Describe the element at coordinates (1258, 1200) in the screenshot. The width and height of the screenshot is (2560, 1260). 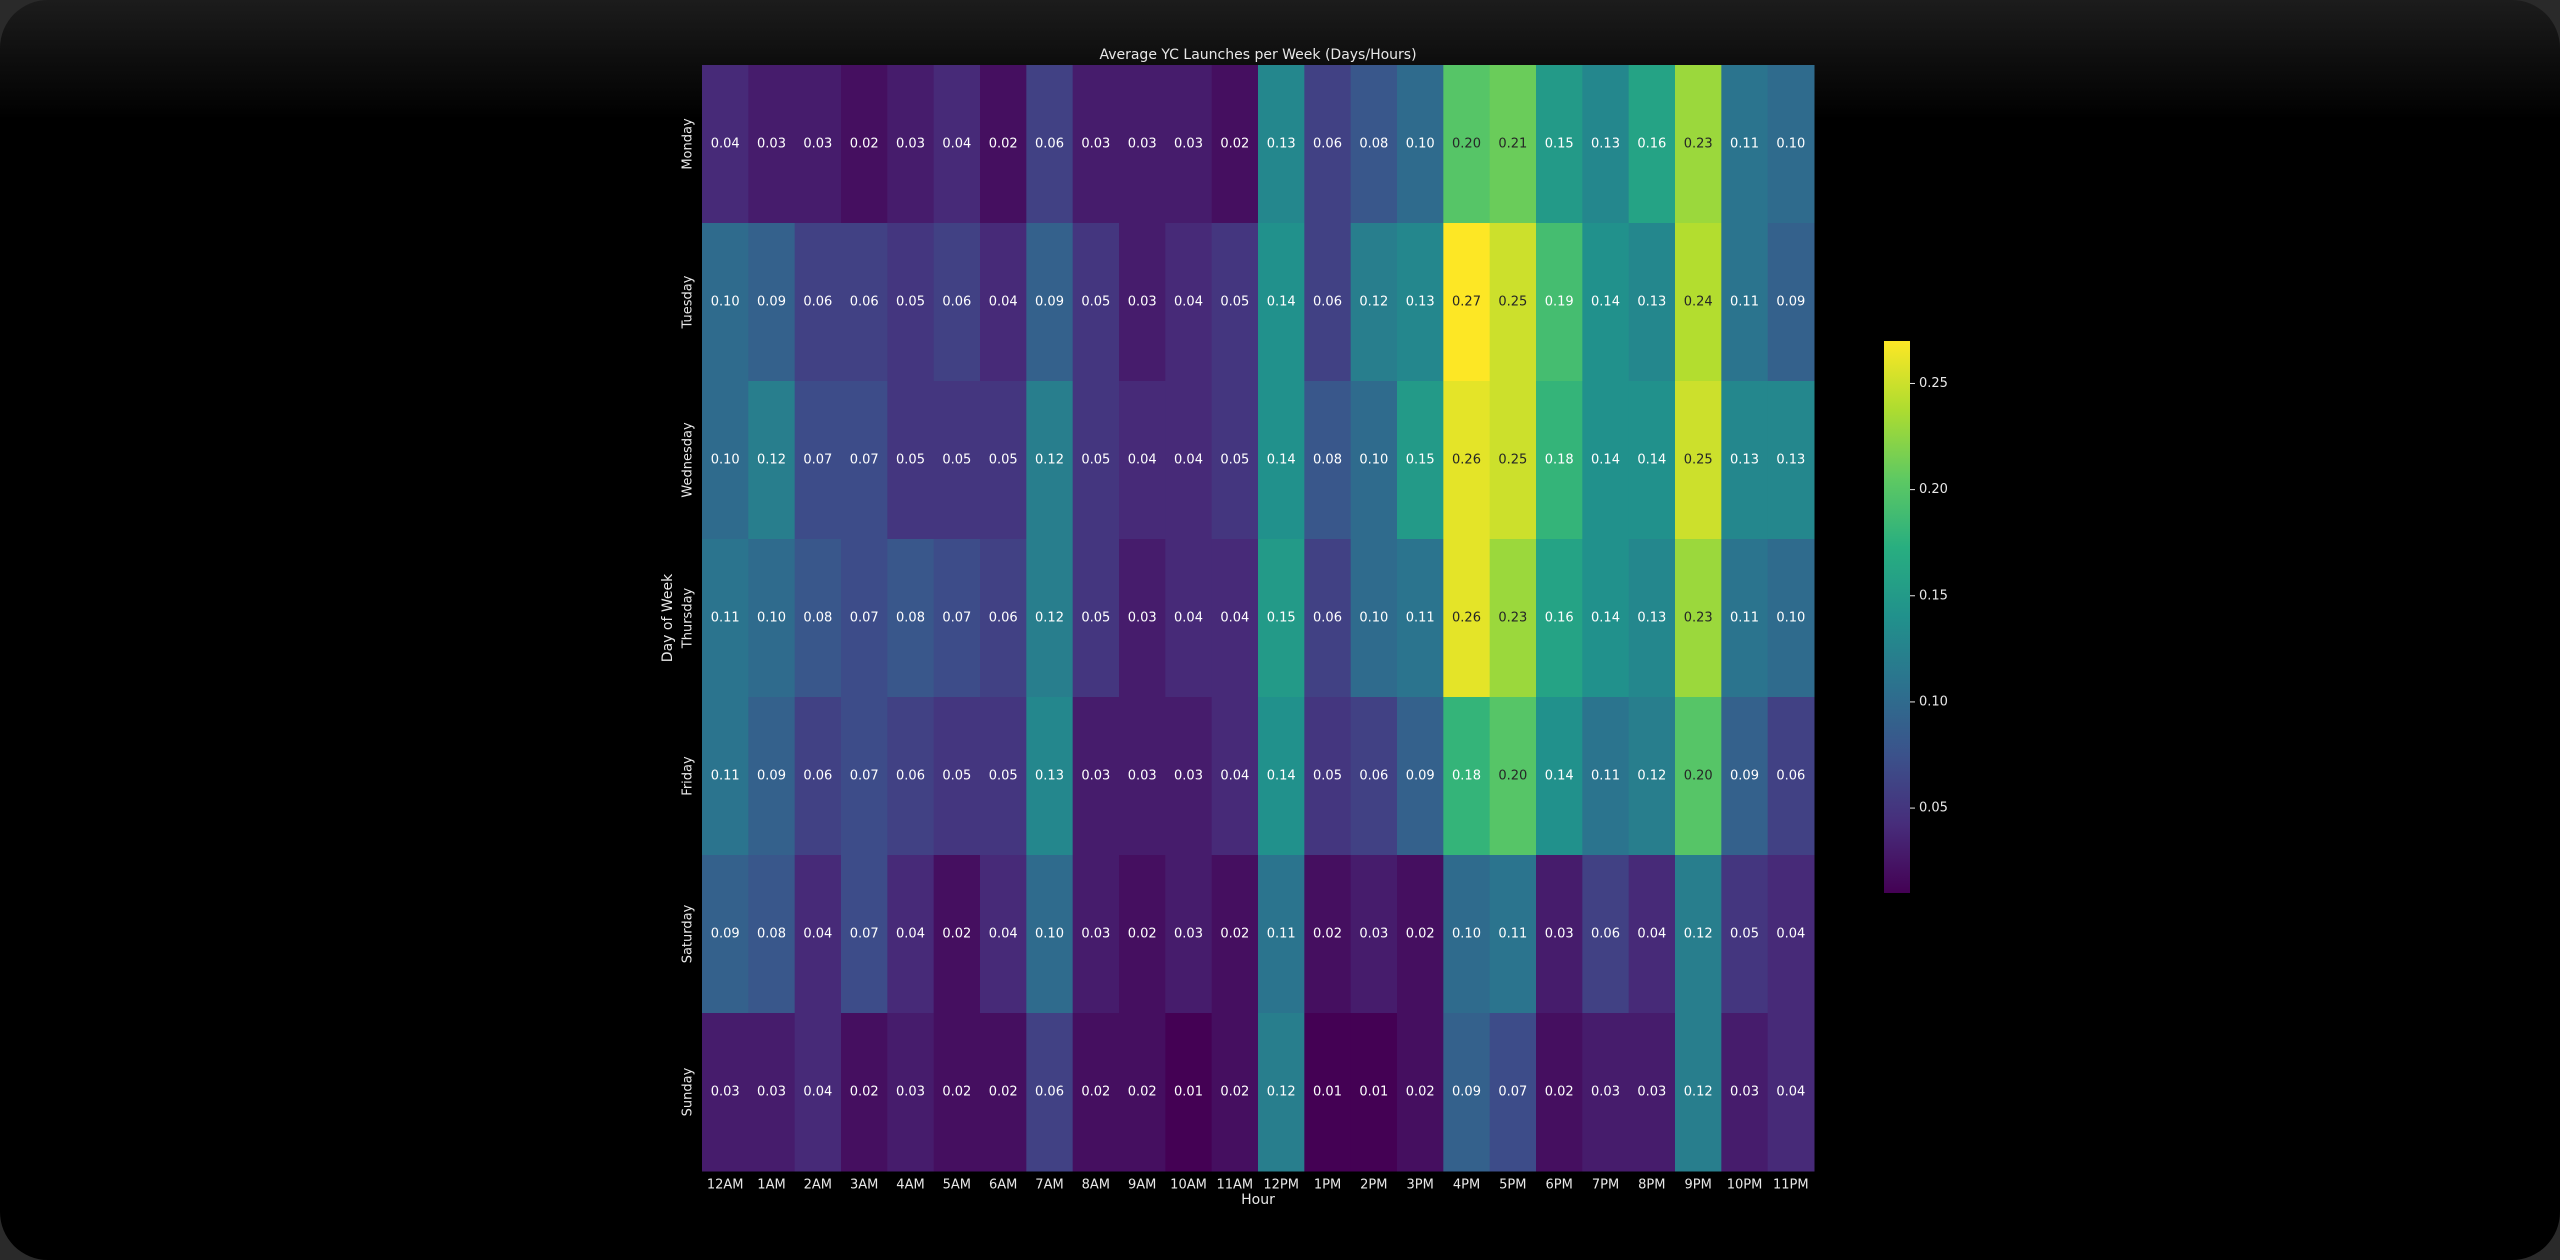
I see `x-axis-label: Hour` at that location.